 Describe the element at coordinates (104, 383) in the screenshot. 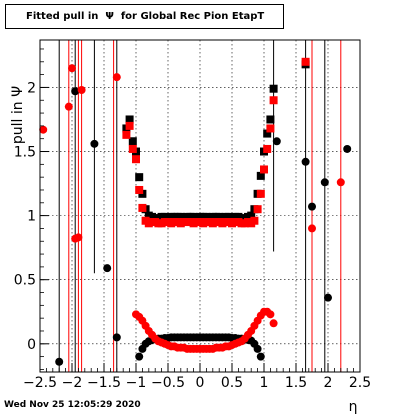

I see `x-tick-label: −1.5` at that location.